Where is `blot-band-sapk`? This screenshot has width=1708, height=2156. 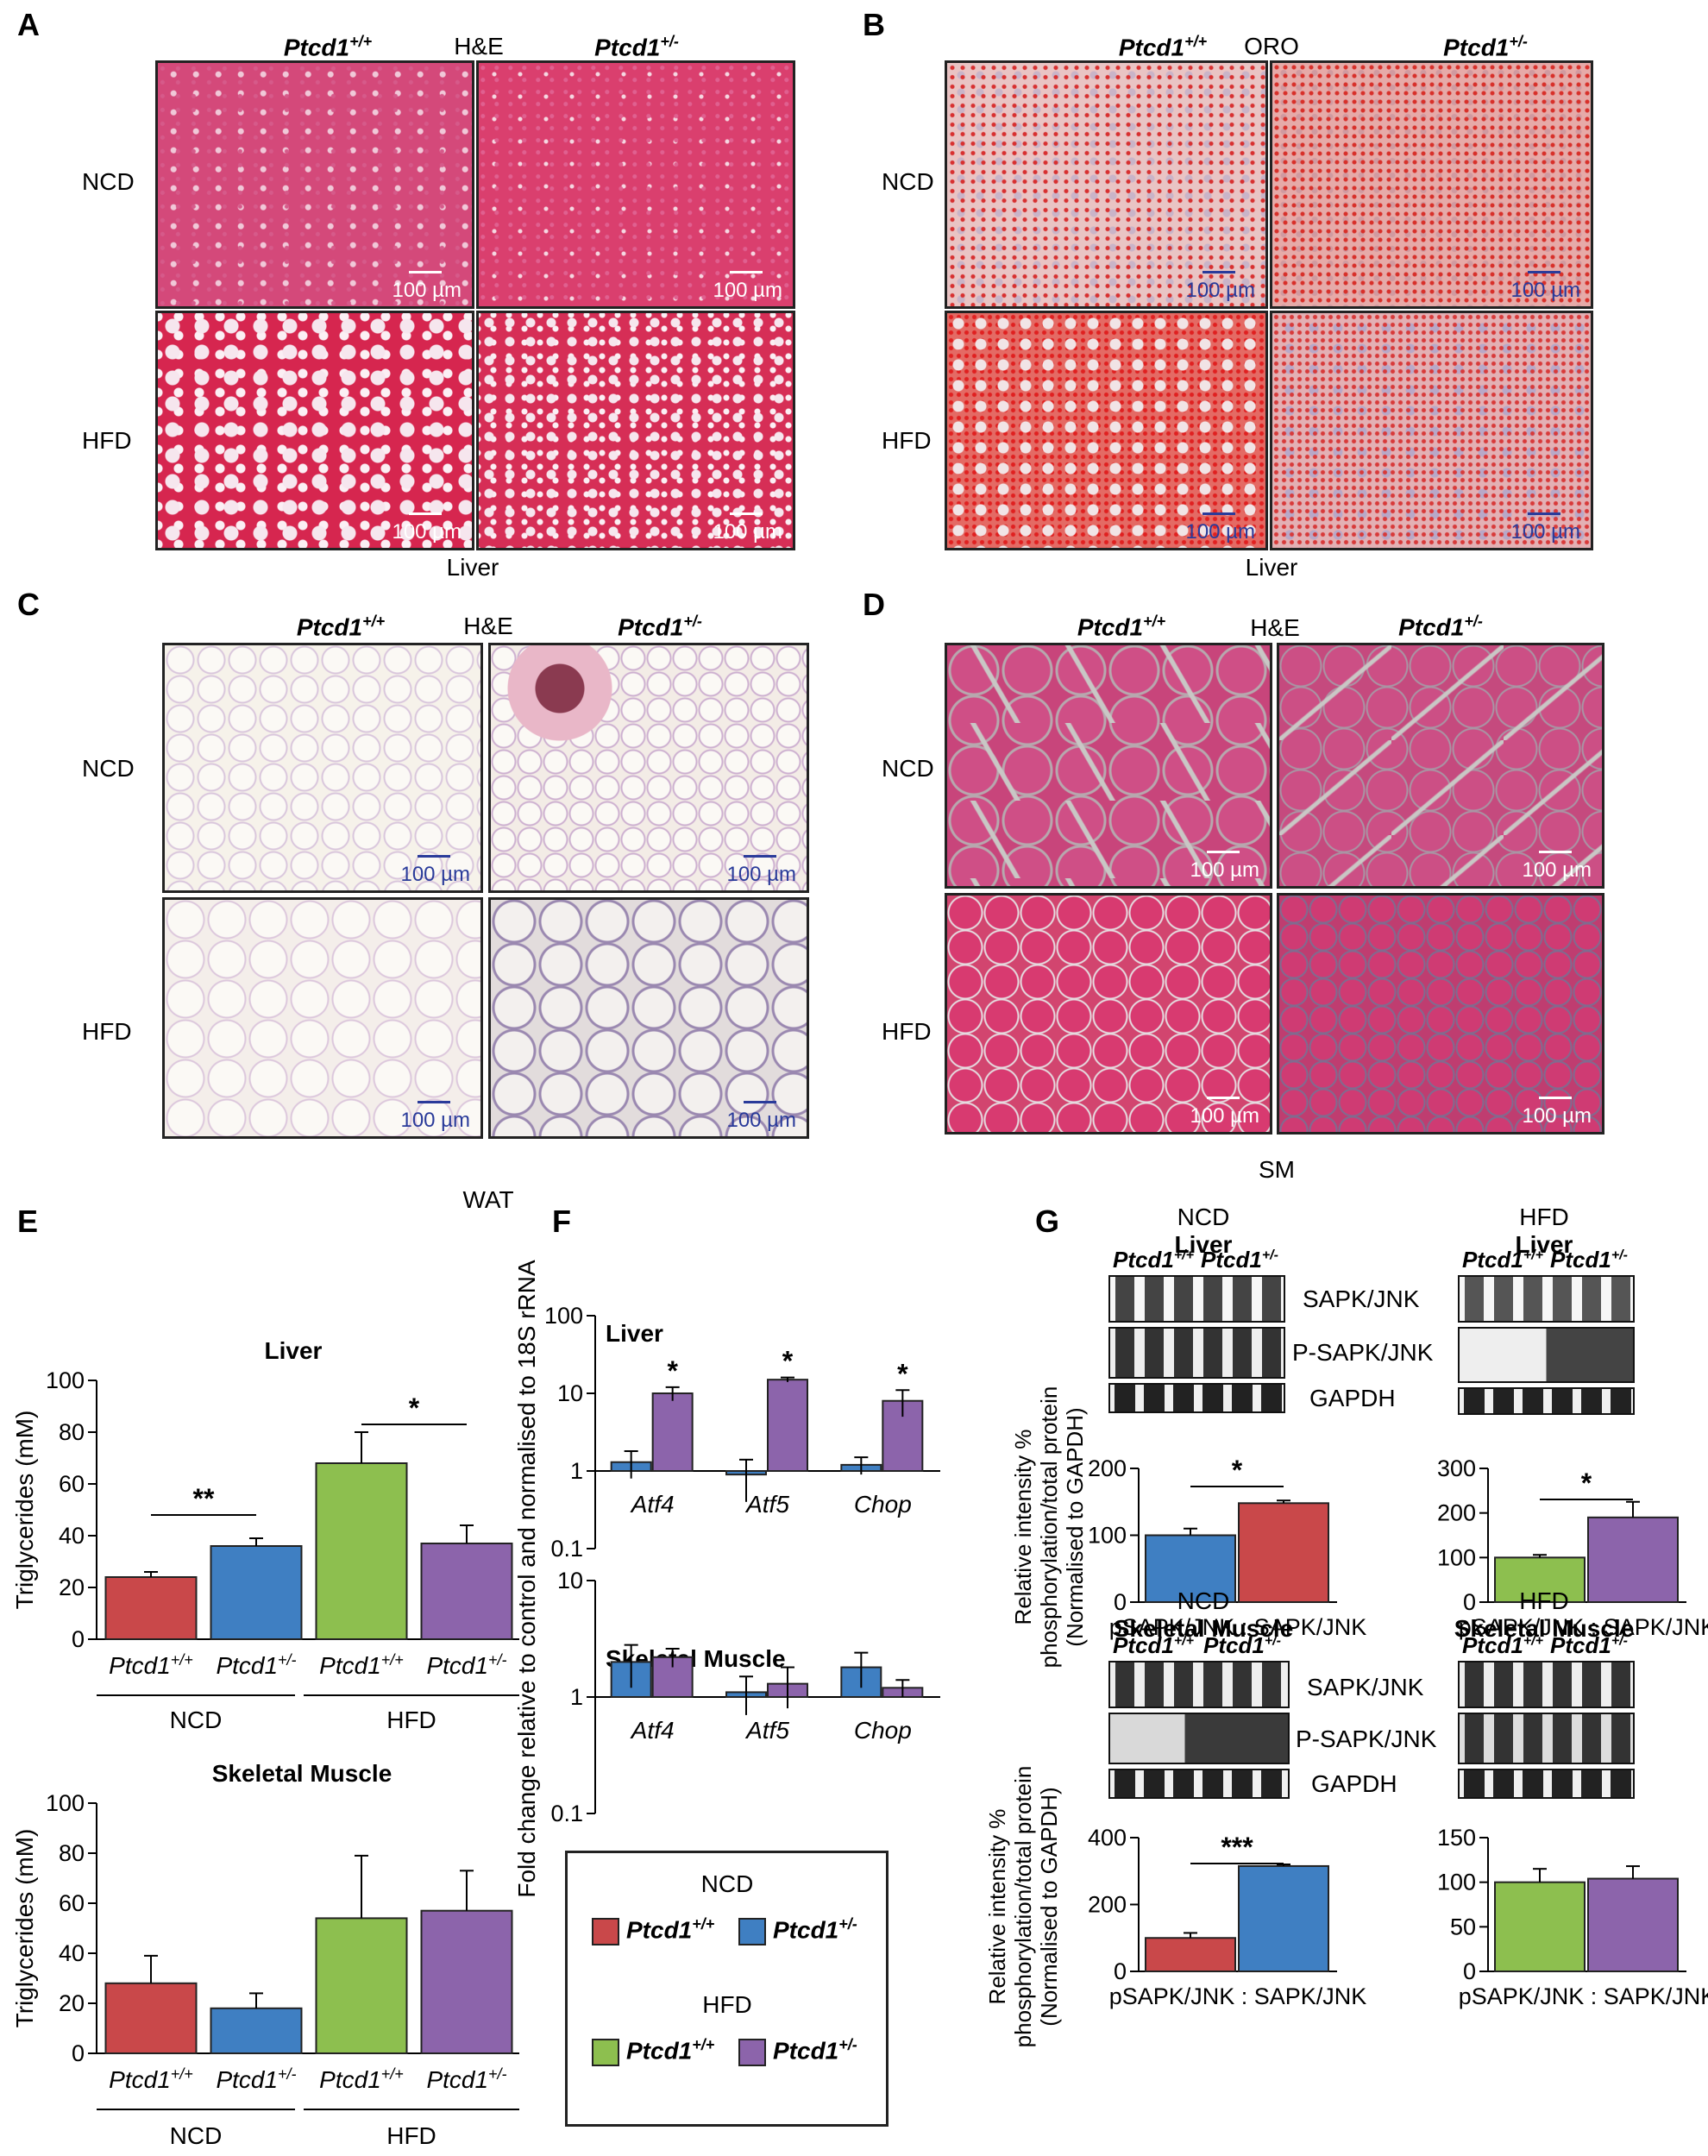 blot-band-sapk is located at coordinates (1199, 1685).